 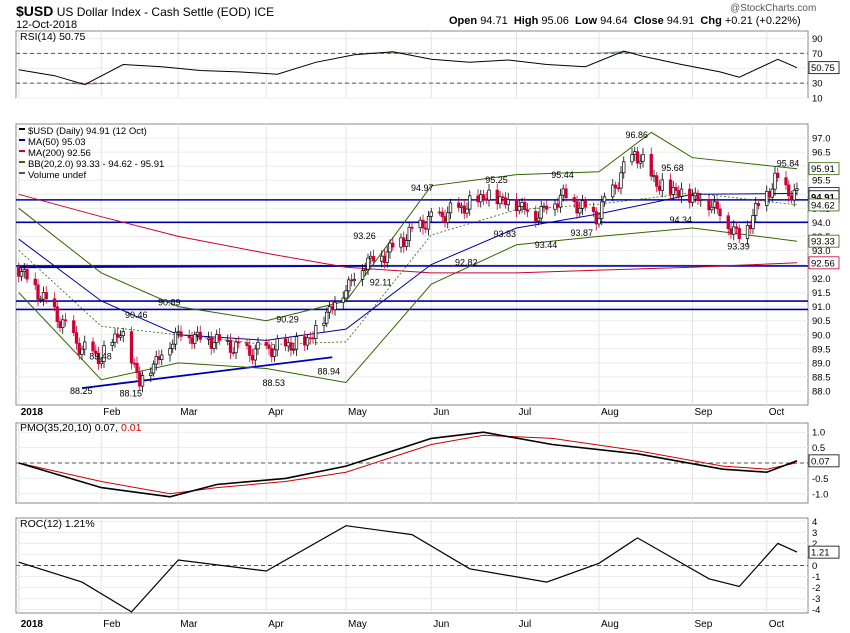 I want to click on low-label: Low, so click(x=586, y=21).